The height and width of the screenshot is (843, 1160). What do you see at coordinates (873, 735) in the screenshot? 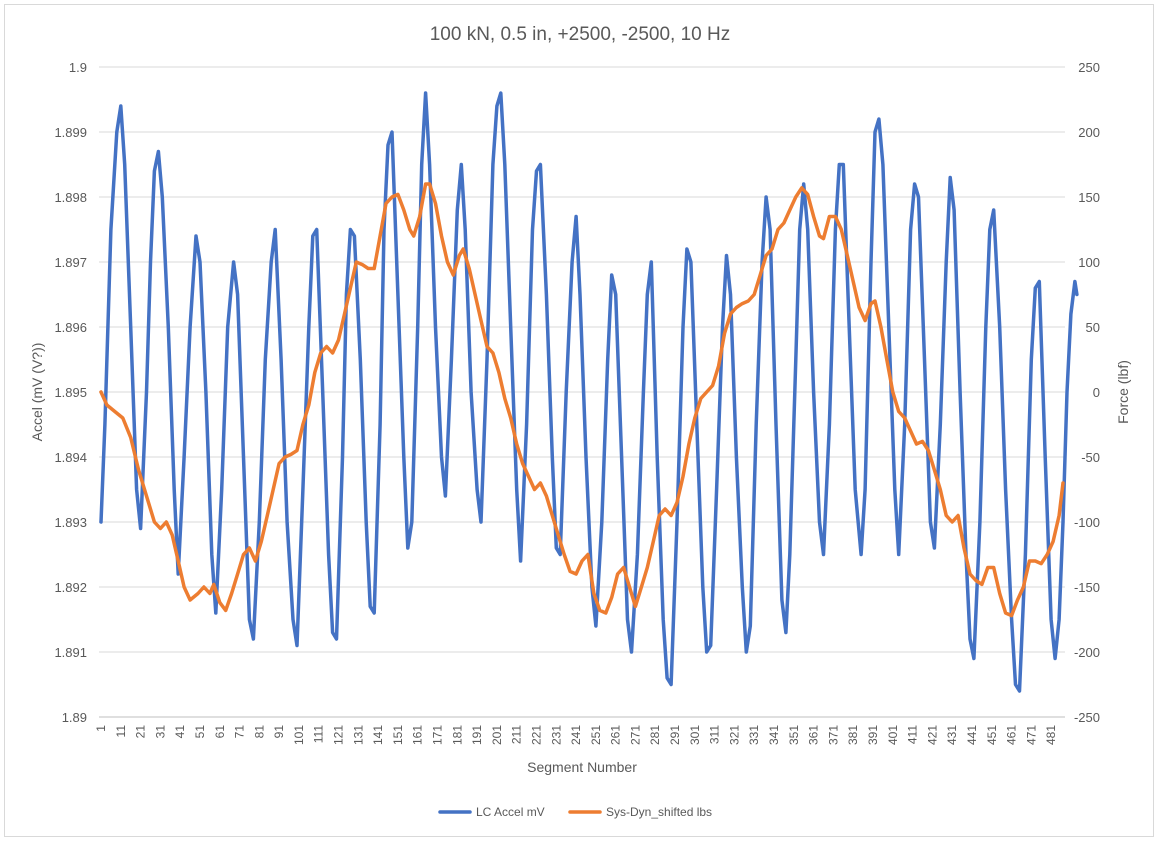
I see `x-tick-label-39: 391` at bounding box center [873, 735].